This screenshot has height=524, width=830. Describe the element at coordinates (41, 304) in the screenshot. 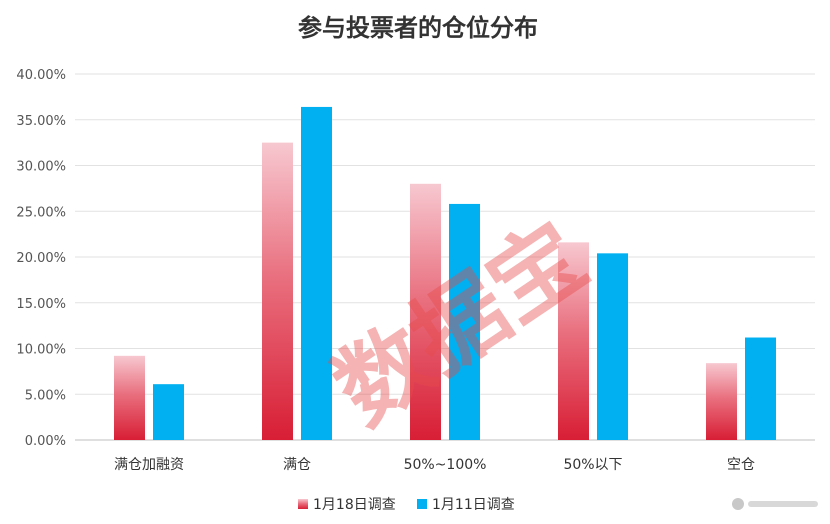

I see `y-tick-label: 15.00%` at that location.